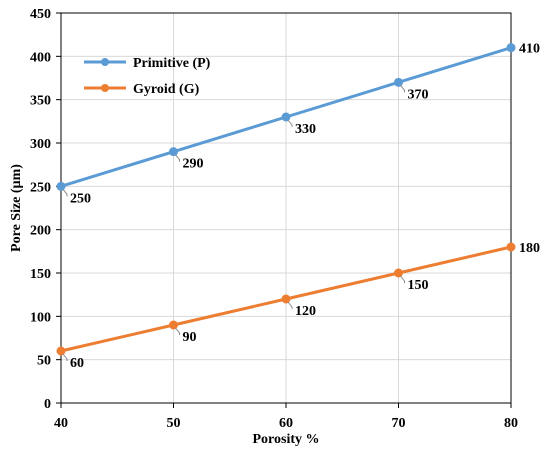  I want to click on x-tick-label: 80, so click(511, 423).